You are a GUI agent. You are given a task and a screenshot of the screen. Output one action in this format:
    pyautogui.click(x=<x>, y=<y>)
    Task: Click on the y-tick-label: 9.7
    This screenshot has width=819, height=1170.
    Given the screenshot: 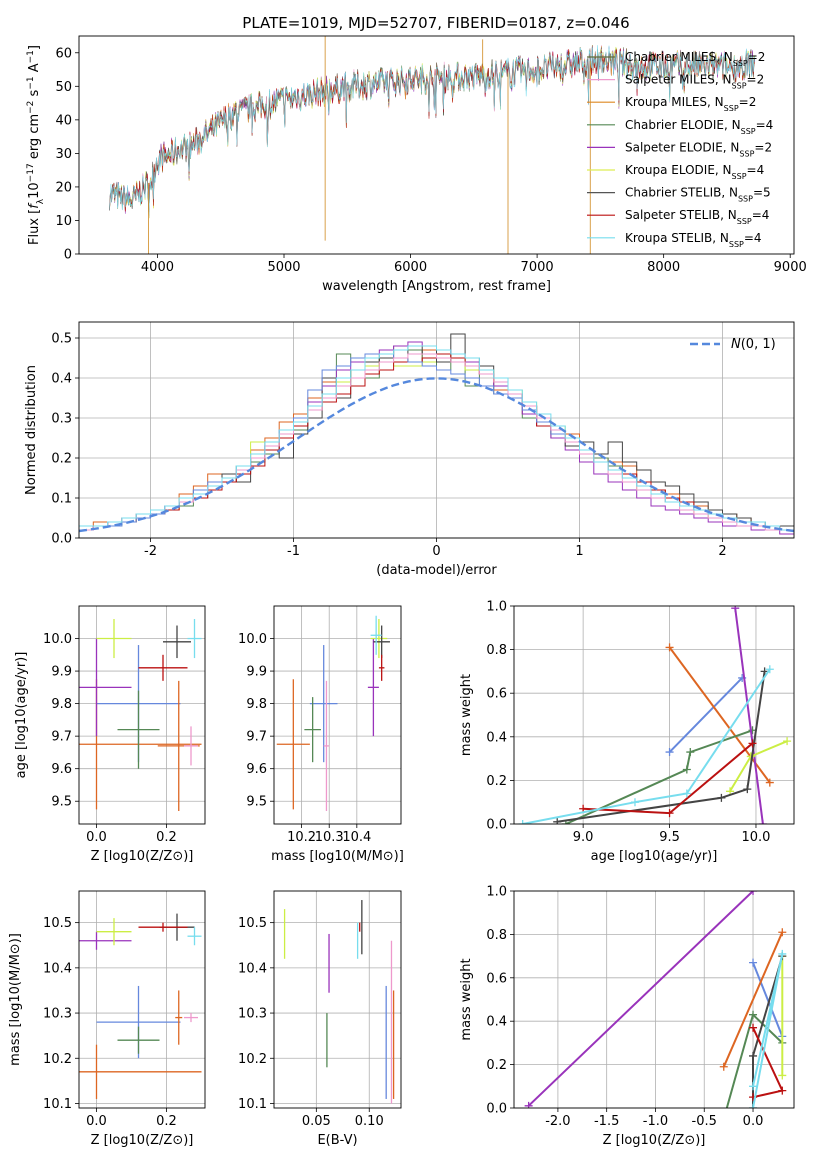 What is the action you would take?
    pyautogui.click(x=256, y=737)
    